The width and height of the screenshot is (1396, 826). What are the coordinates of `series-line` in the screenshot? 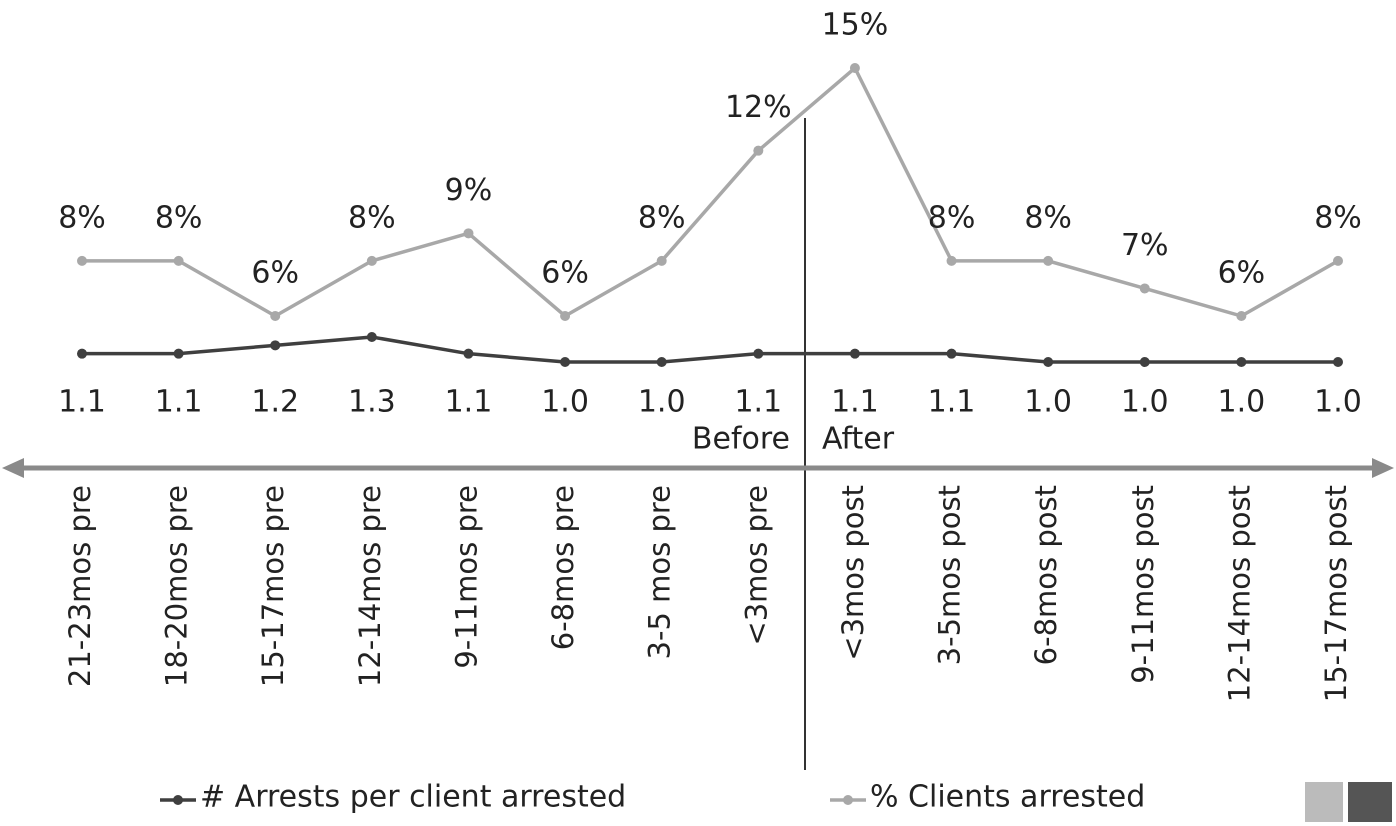 It's located at (710, 349).